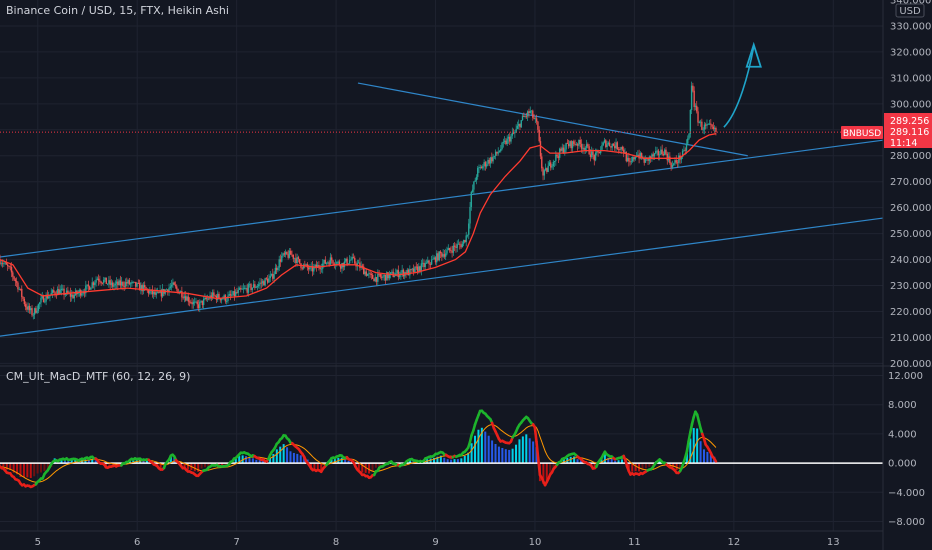 Image resolution: width=932 pixels, height=550 pixels. I want to click on macd-tick-label: 0.000, so click(902, 464).